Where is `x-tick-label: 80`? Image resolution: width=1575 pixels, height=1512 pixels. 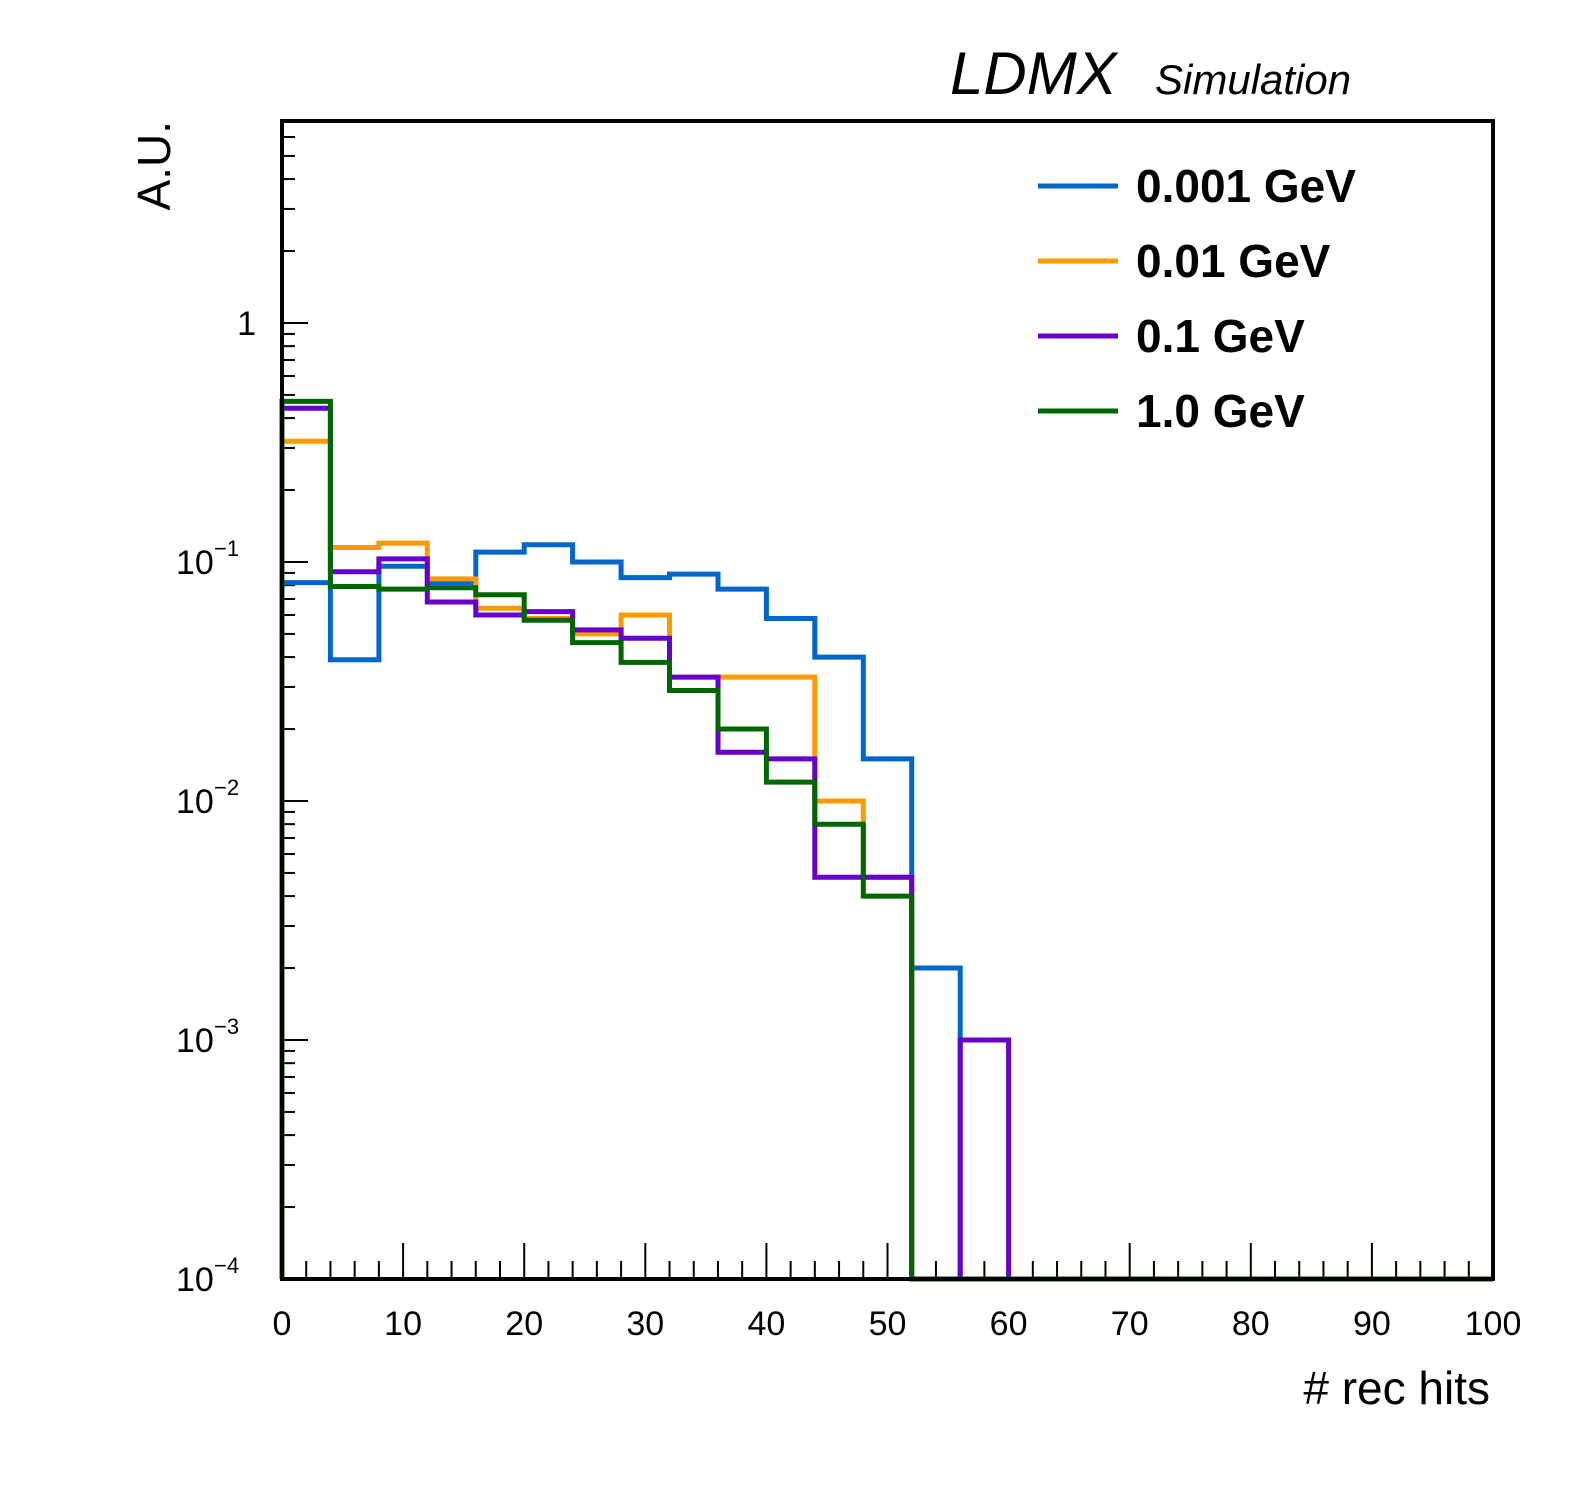
x-tick-label: 80 is located at coordinates (1251, 1324).